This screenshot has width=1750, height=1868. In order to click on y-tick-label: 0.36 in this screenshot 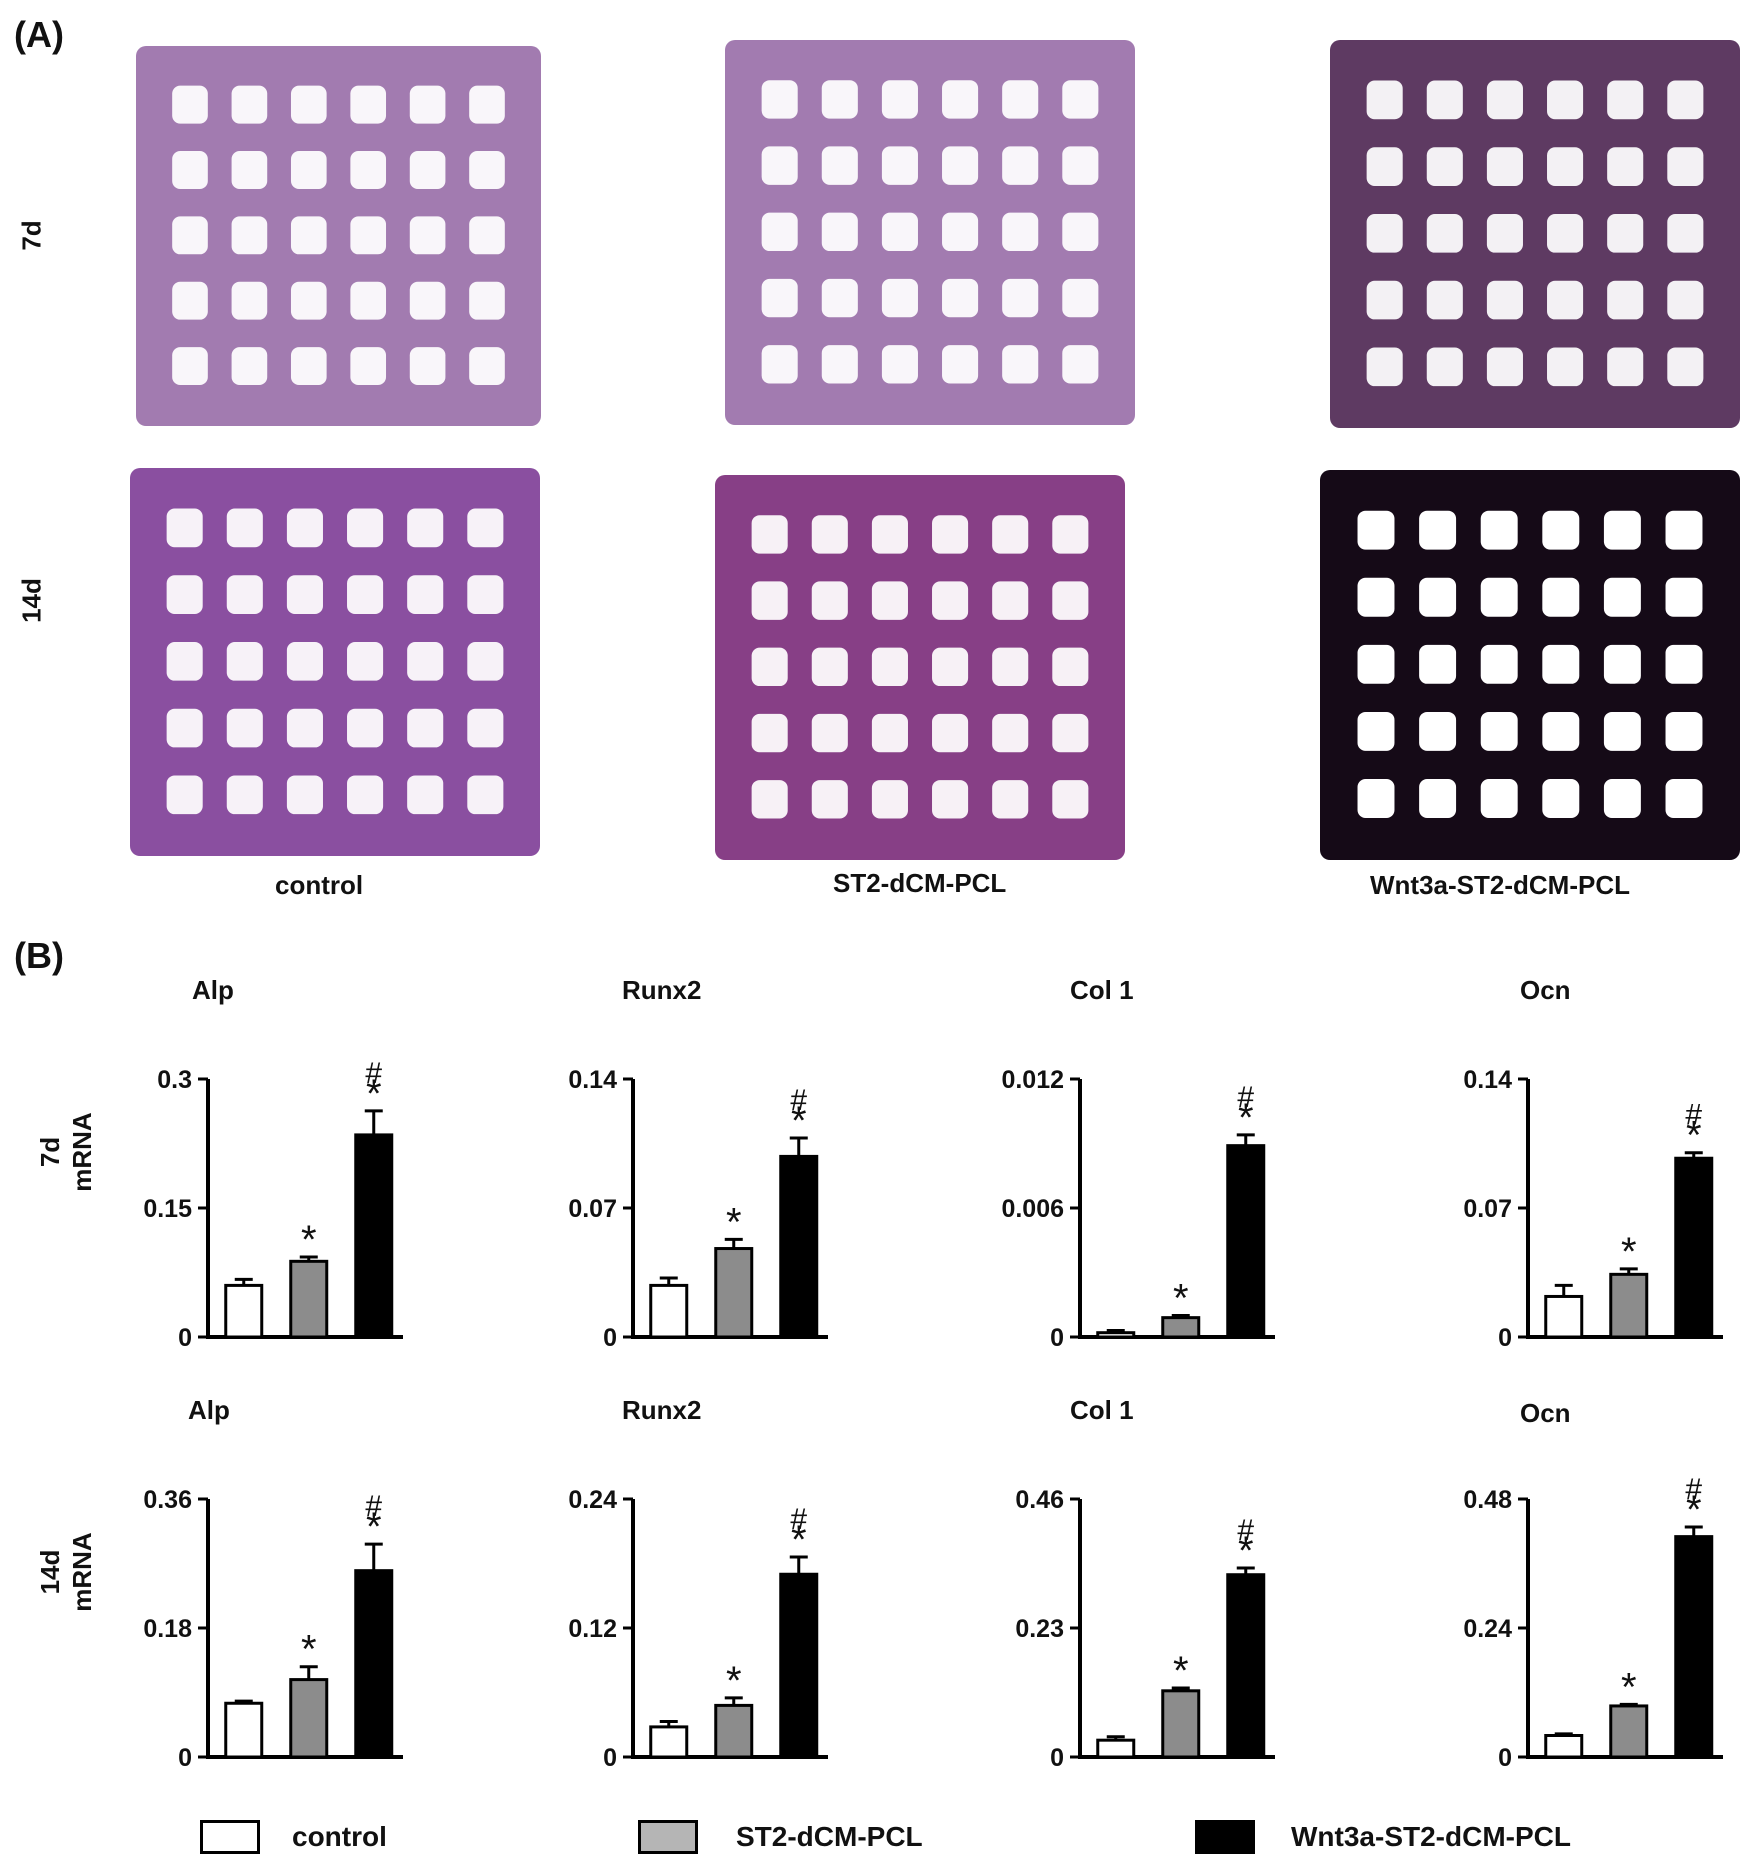, I will do `click(167, 1500)`.